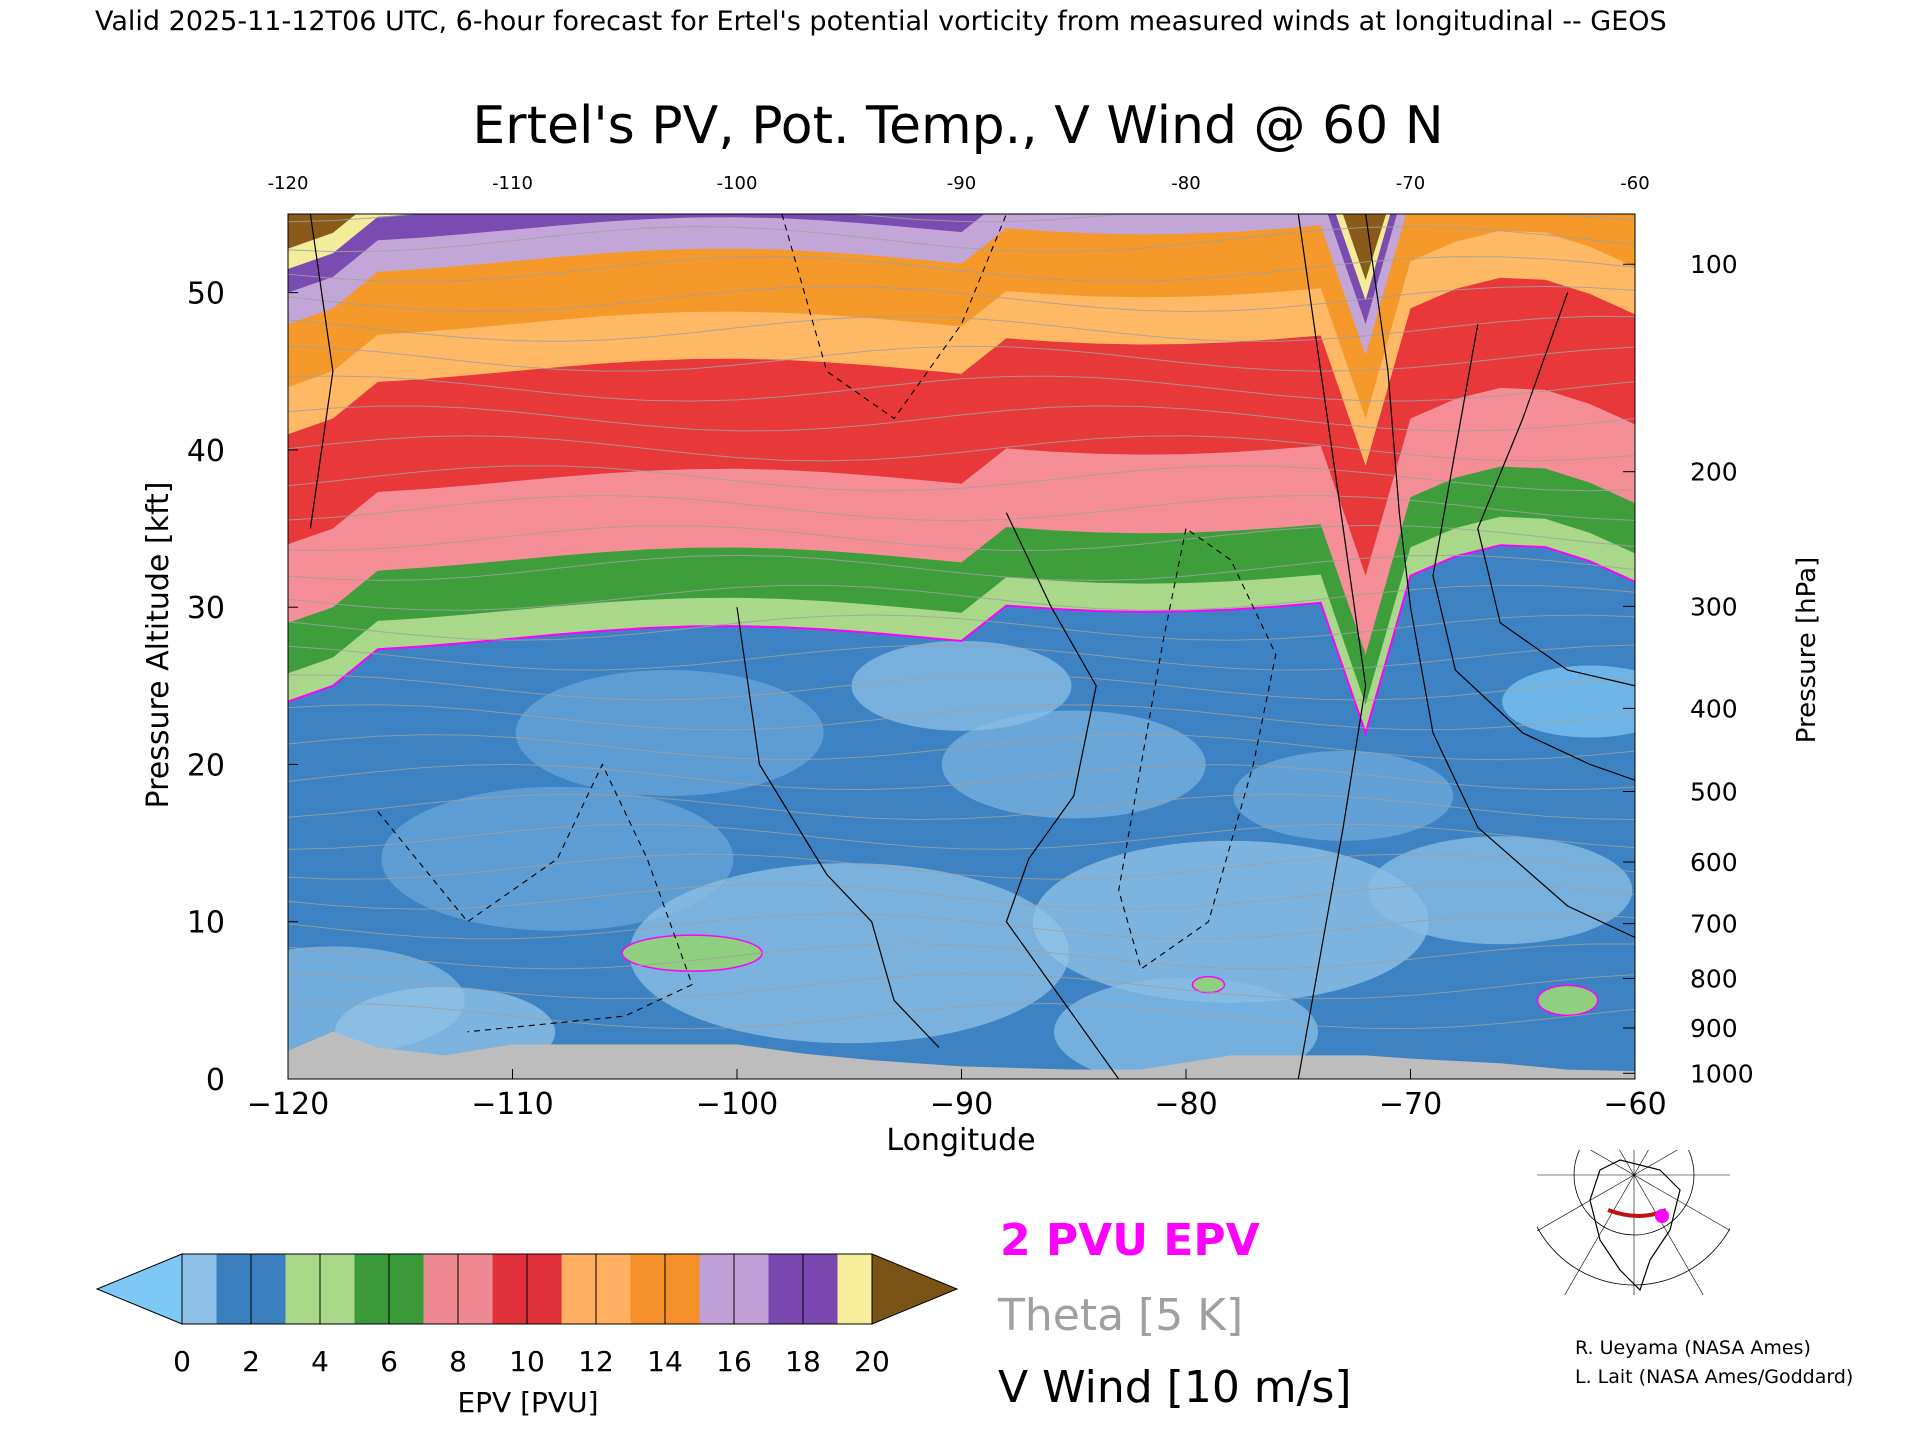  What do you see at coordinates (206, 923) in the screenshot?
I see `y-tick-label: 10` at bounding box center [206, 923].